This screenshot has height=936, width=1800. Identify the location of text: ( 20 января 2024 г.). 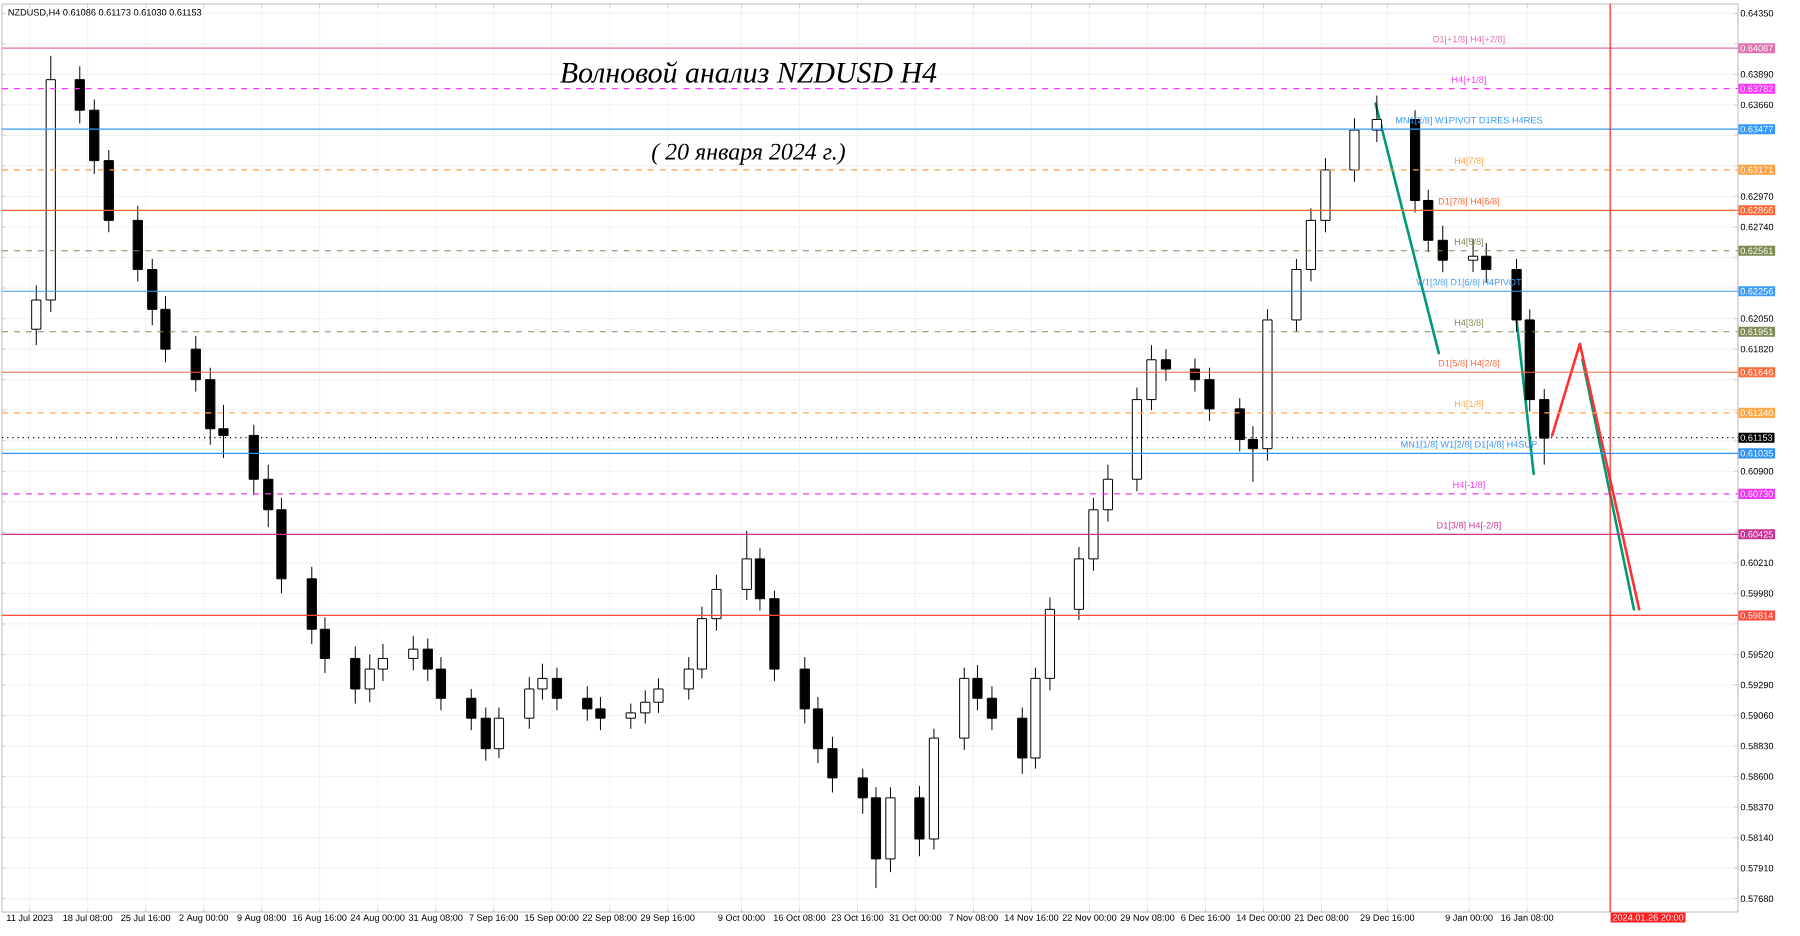
(748, 153).